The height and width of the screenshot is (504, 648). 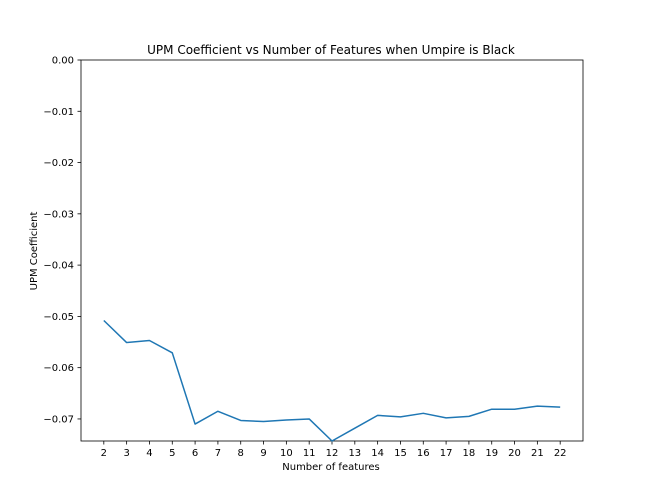 What do you see at coordinates (241, 453) in the screenshot?
I see `x-tick-label: 8` at bounding box center [241, 453].